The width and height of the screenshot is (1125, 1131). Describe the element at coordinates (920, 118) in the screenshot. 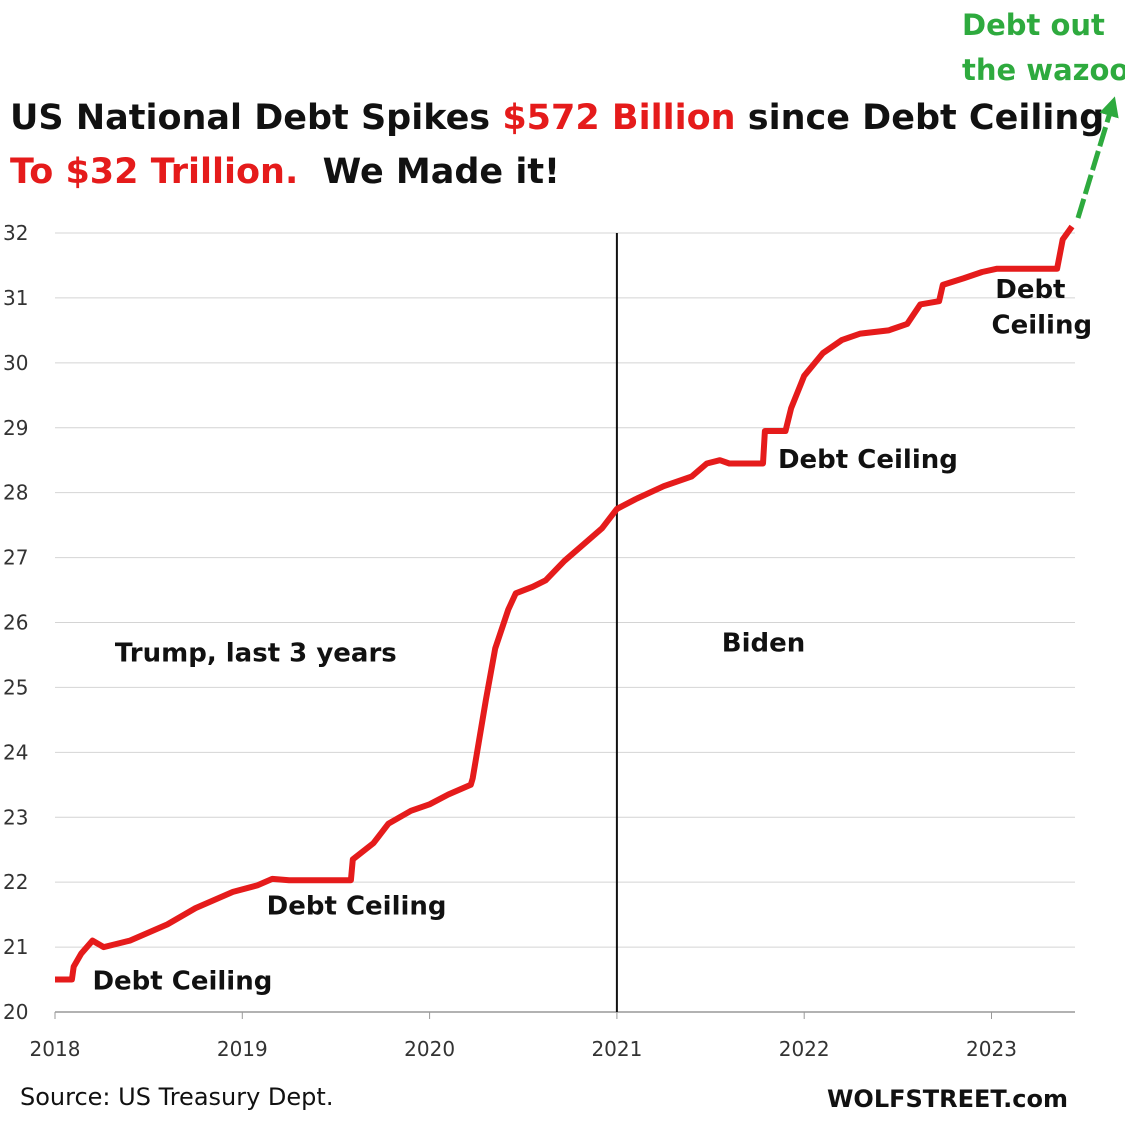

I see `title-part-c: since Debt Ceiling` at that location.